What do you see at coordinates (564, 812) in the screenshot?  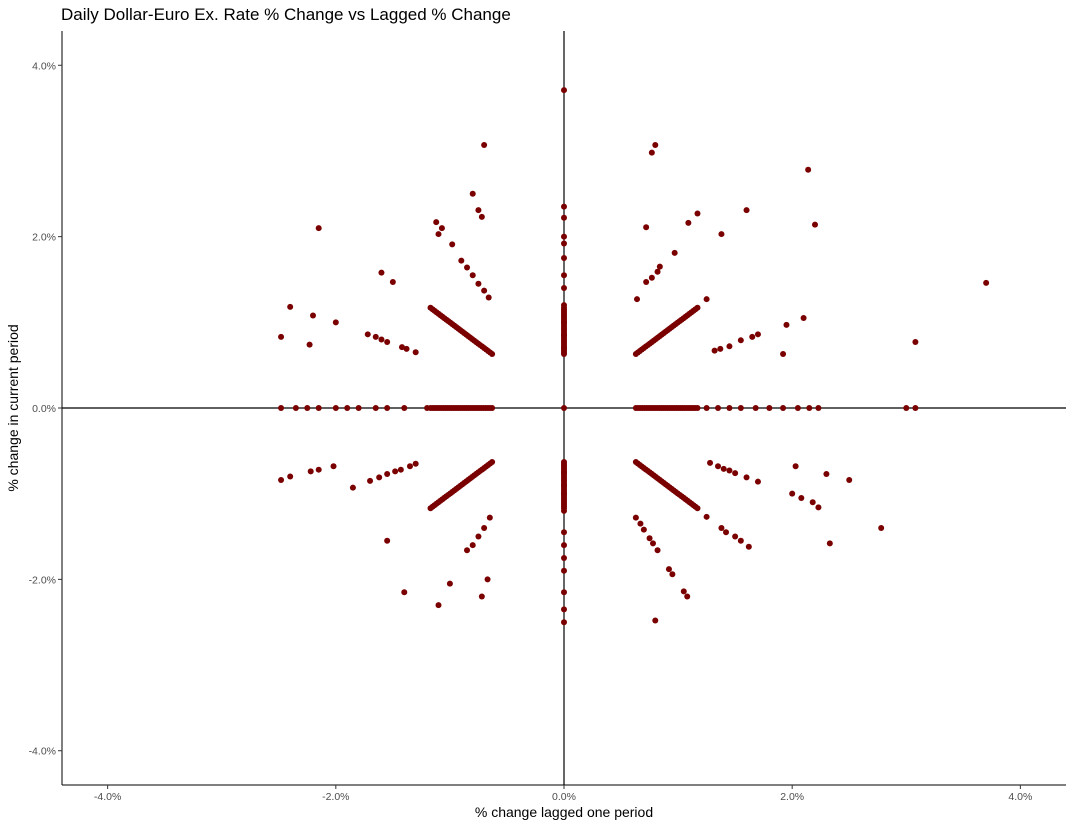 I see `x-axis-title: % change lagged one period` at bounding box center [564, 812].